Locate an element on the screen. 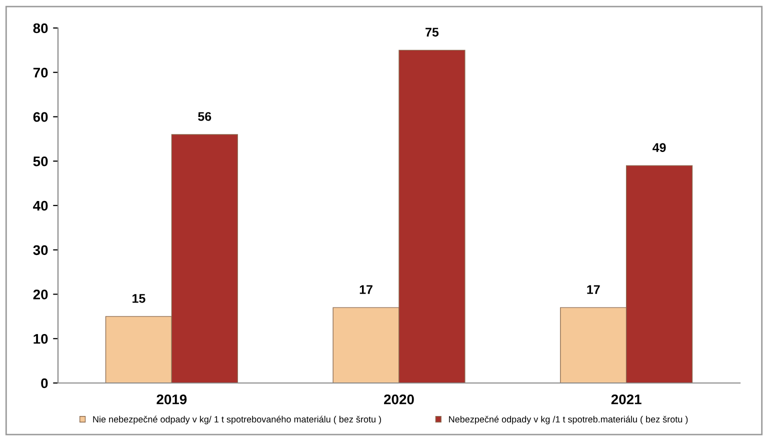 This screenshot has height=439, width=768. y-tick-label: 60 is located at coordinates (40, 117).